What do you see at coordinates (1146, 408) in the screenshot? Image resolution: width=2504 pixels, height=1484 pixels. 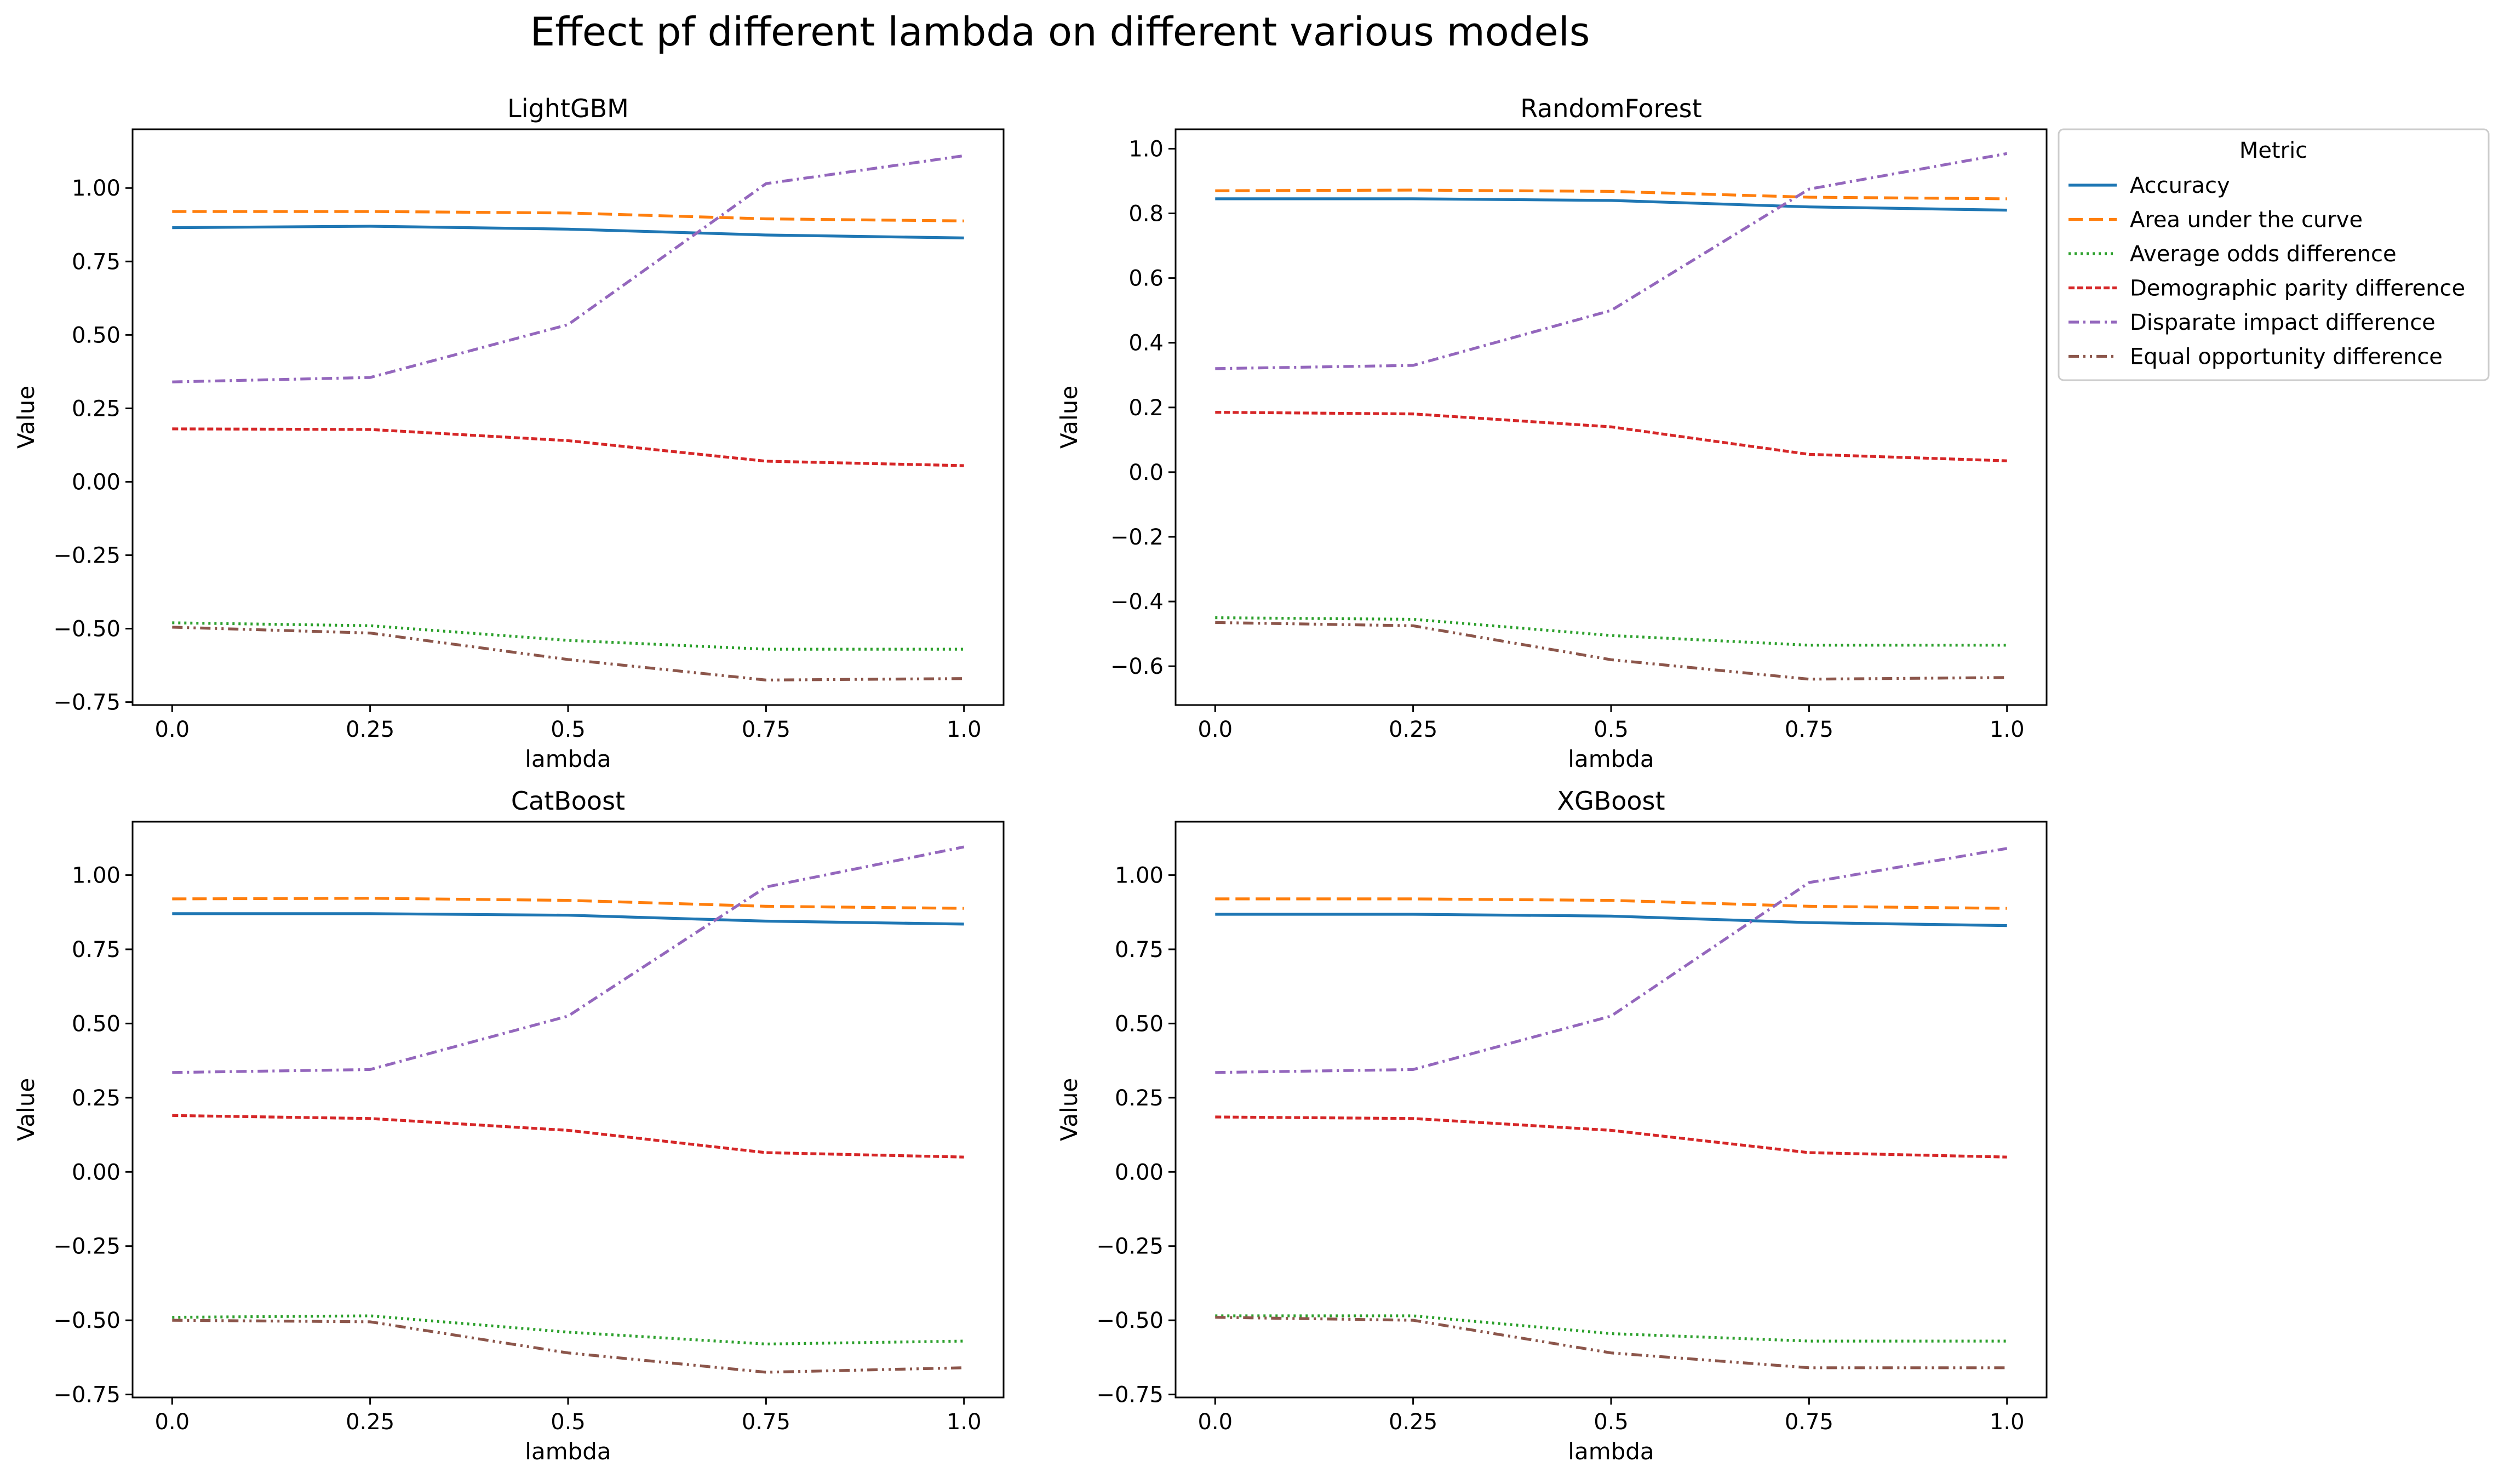 I see `y-tick-label: 0.2` at bounding box center [1146, 408].